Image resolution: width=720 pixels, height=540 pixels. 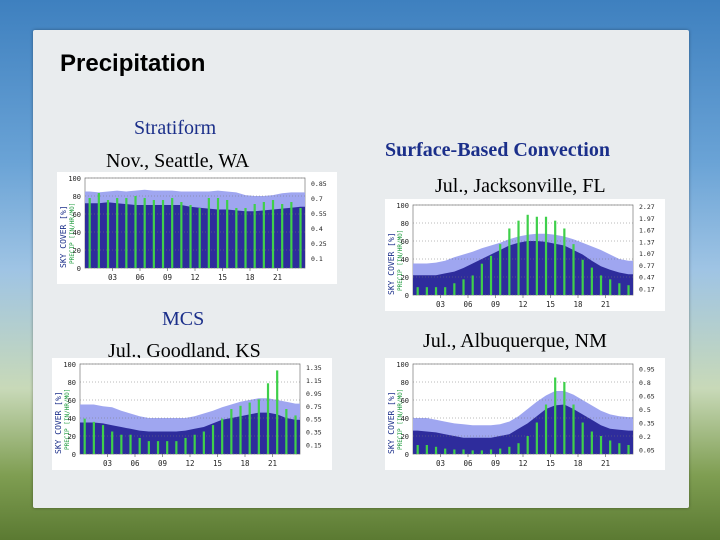 I want to click on right-tick-label: 0.4, so click(x=317, y=229).